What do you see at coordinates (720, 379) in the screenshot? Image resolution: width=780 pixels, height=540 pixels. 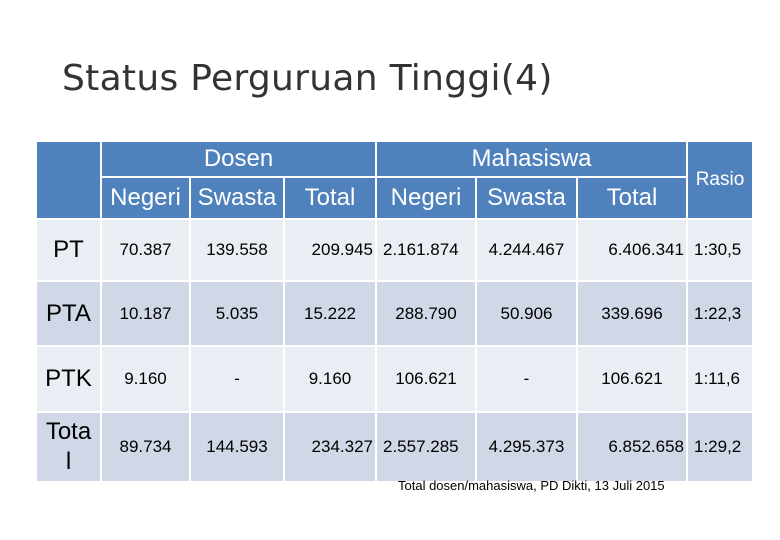 I see `cell-rasio: 1:11,6` at bounding box center [720, 379].